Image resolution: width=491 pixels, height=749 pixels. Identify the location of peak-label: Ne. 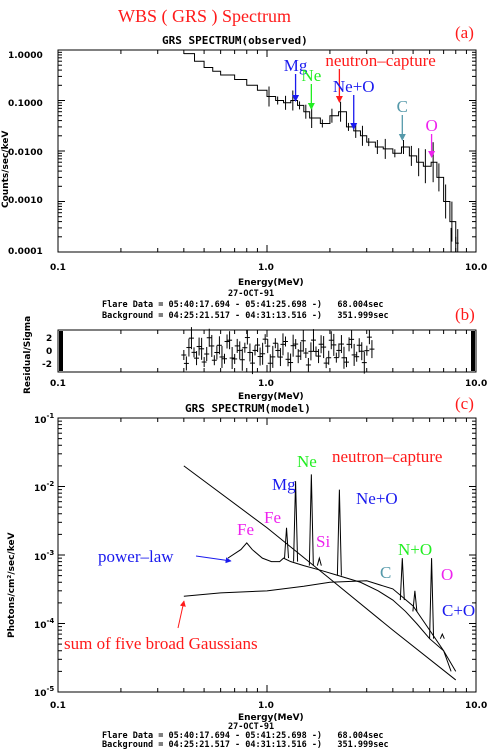
(311, 75).